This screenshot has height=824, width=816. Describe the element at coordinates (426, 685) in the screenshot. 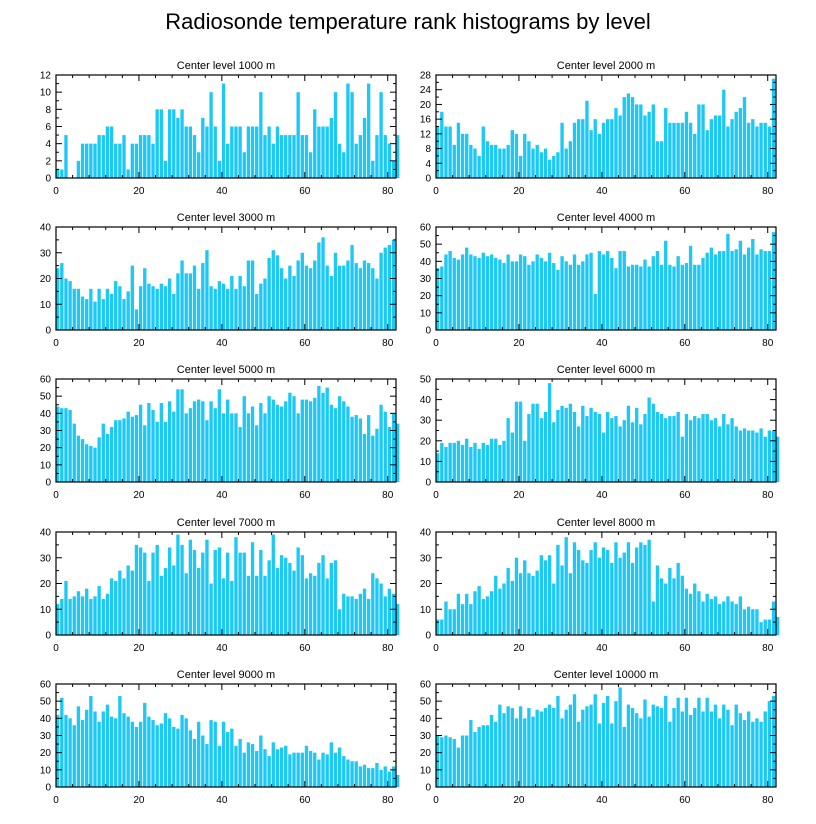

I see `y-tick-label: 60` at that location.